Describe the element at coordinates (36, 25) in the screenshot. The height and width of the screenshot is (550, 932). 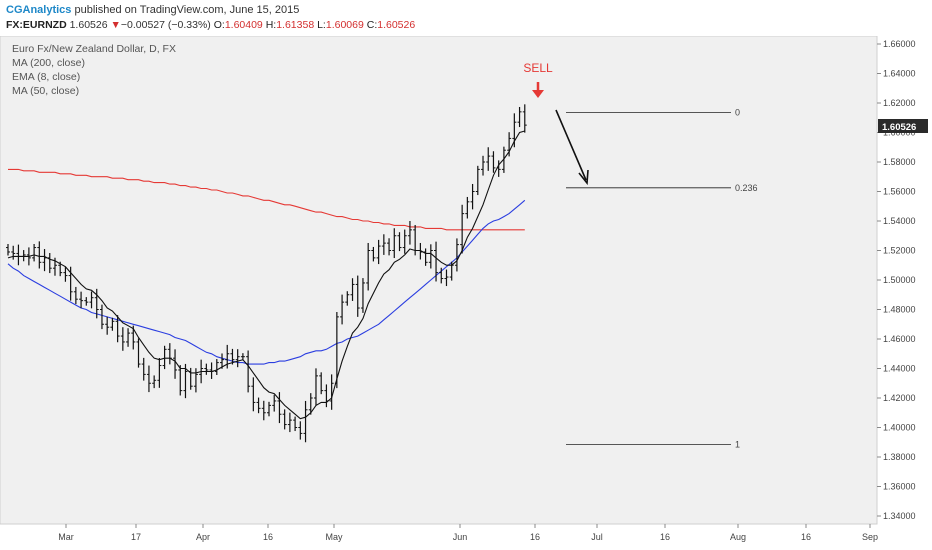
I see `symbol: FX:EURNZD` at that location.